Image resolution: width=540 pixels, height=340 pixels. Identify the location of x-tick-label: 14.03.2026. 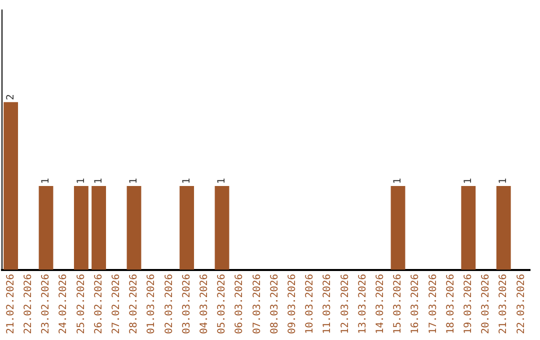
(380, 304).